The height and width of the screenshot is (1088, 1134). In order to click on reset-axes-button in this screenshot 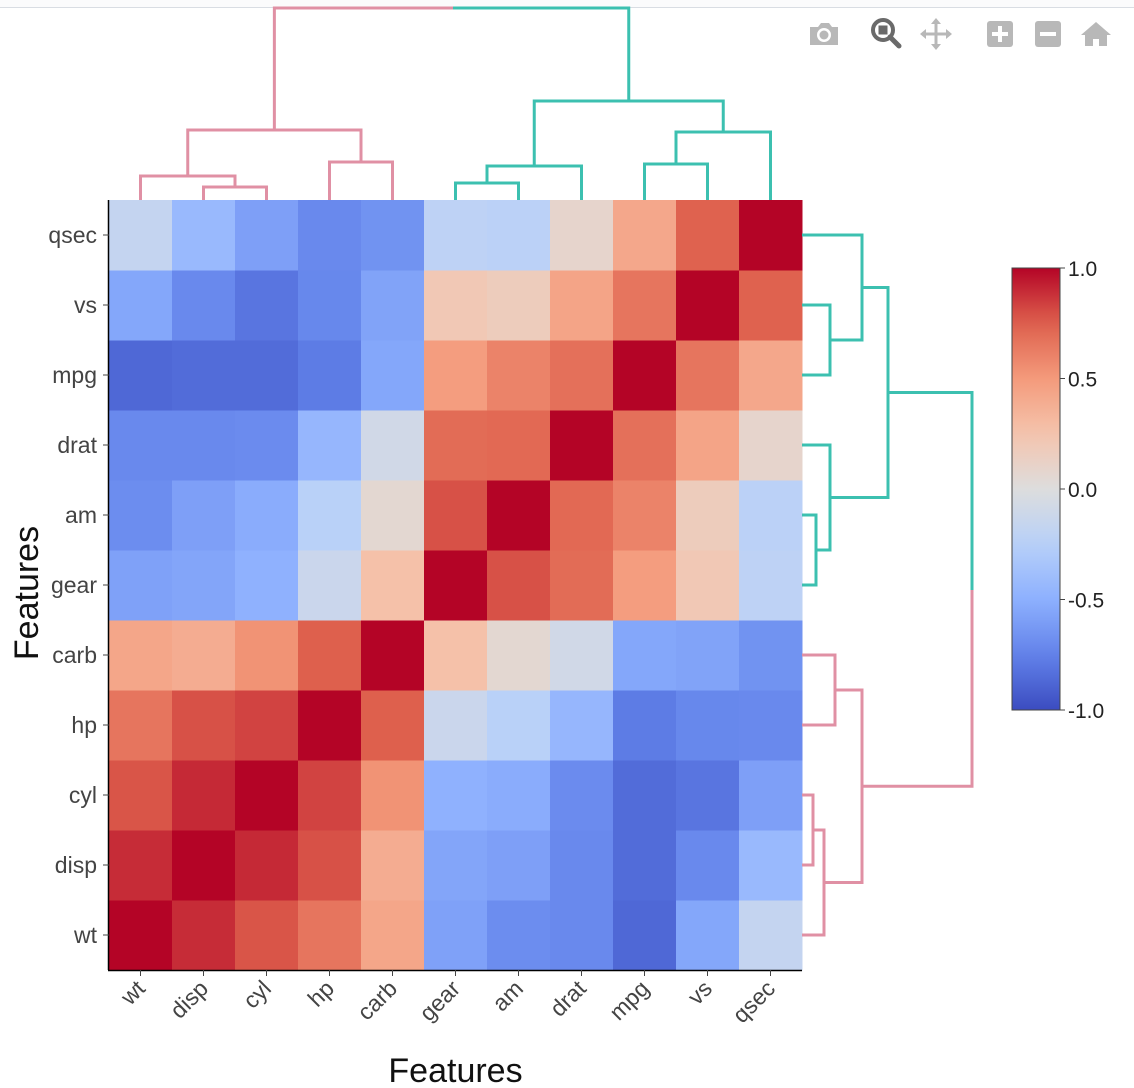, I will do `click(1096, 34)`.